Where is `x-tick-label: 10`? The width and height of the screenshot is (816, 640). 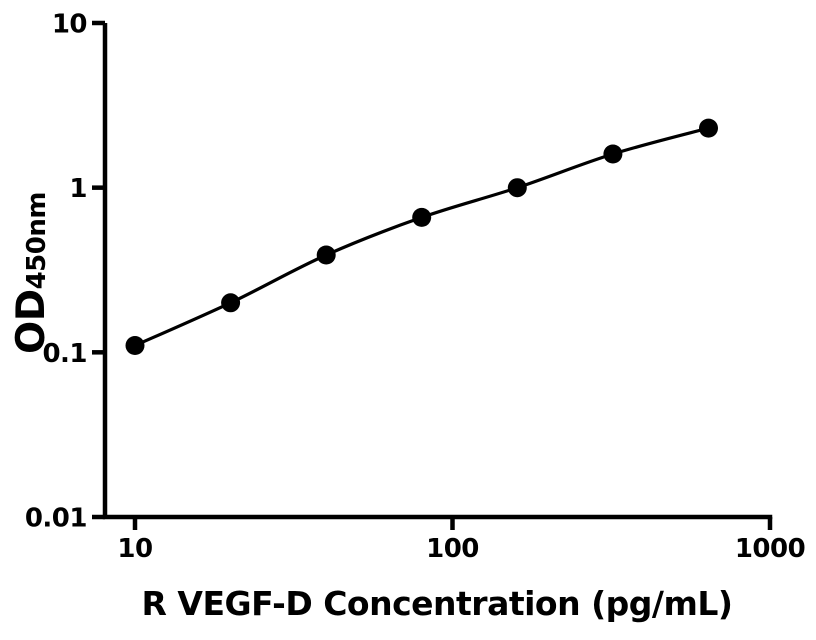
x-tick-label: 10 is located at coordinates (134, 549).